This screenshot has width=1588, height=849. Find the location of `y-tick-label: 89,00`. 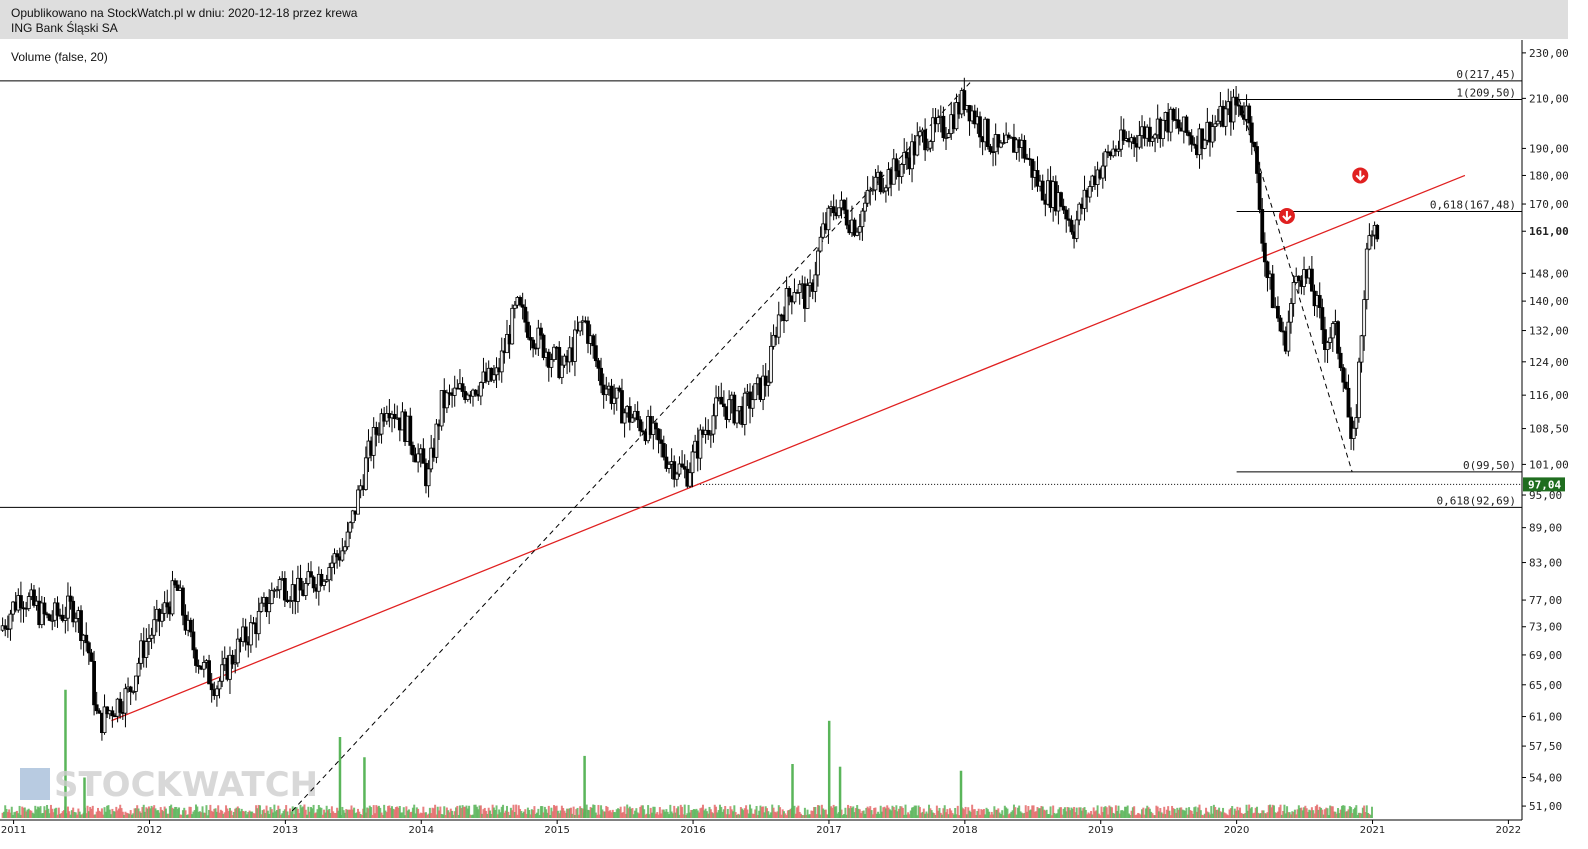

y-tick-label: 89,00 is located at coordinates (1545, 528).